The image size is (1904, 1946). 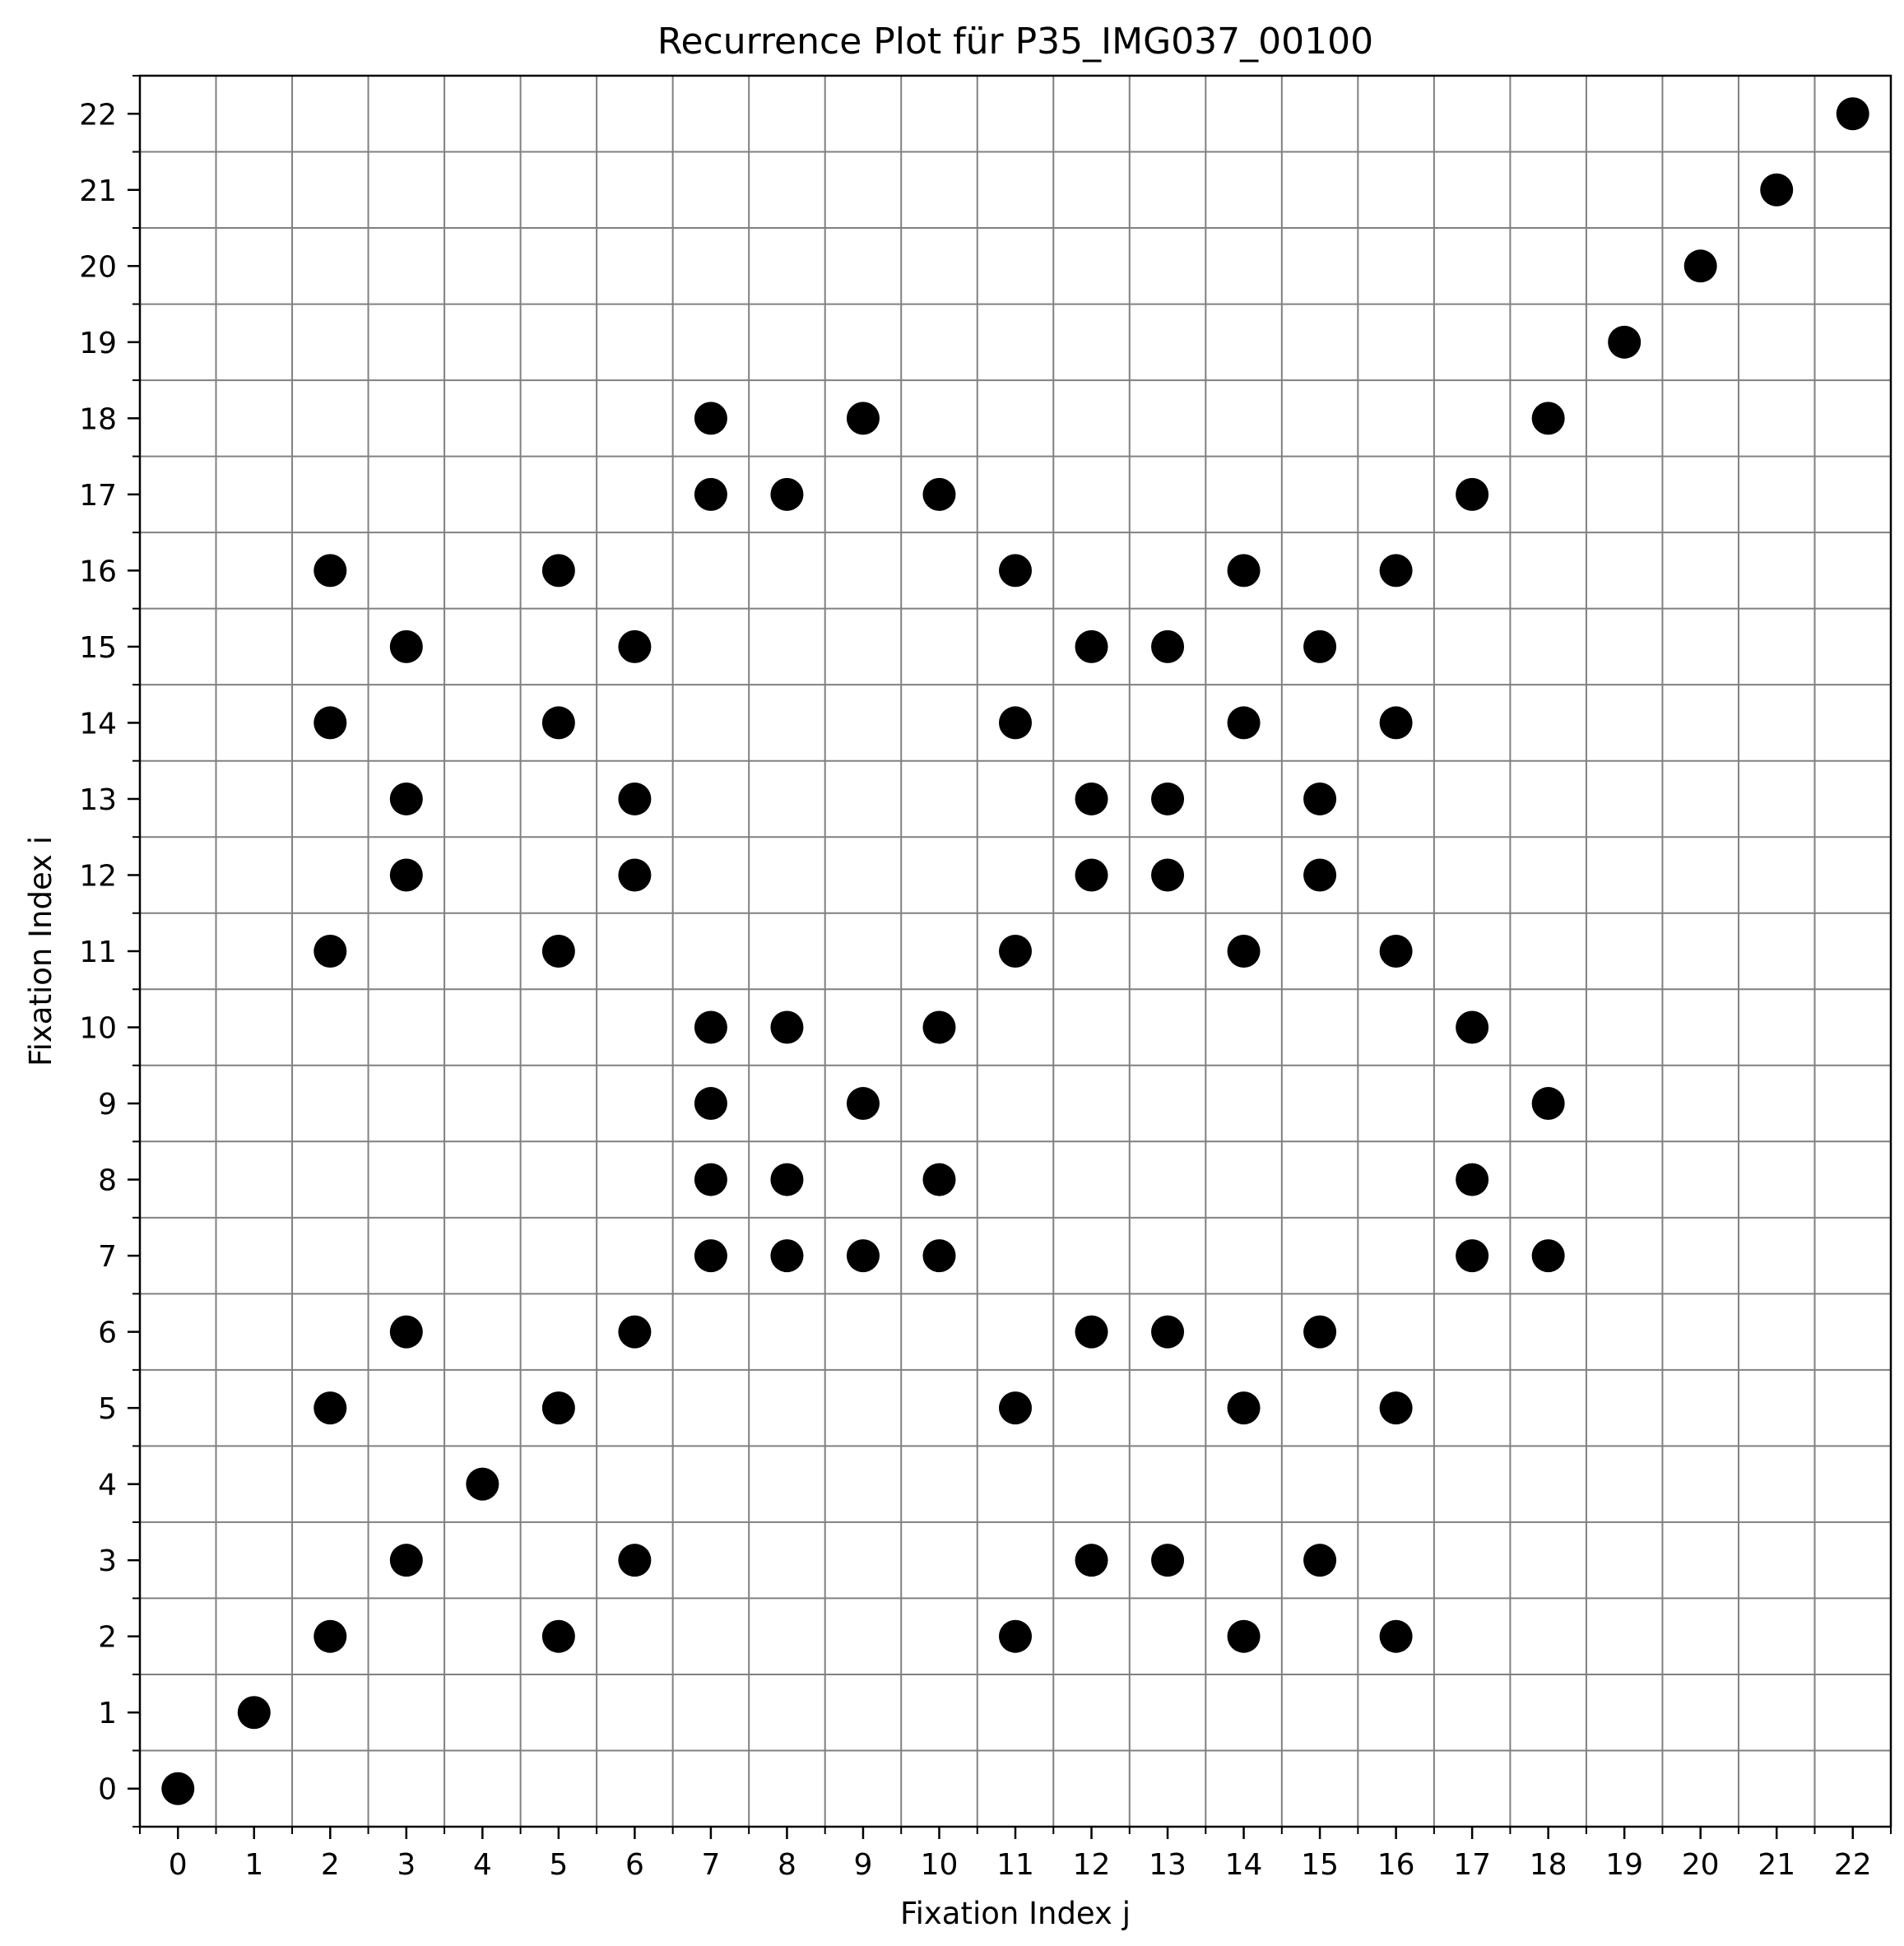 What do you see at coordinates (558, 1865) in the screenshot?
I see `x-tick-label: 5` at bounding box center [558, 1865].